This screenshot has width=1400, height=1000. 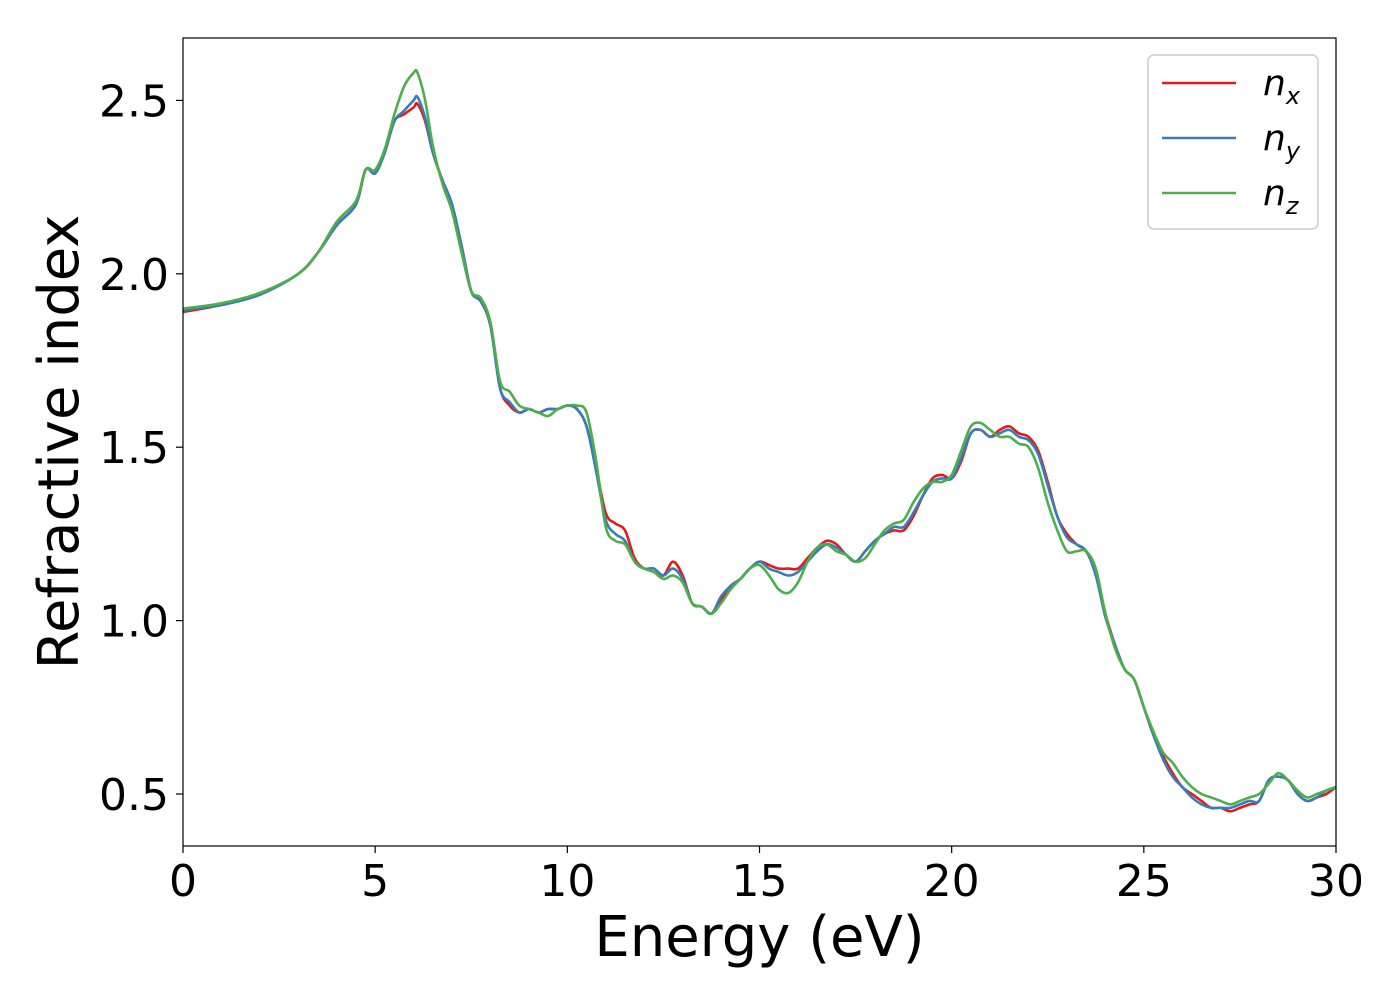 What do you see at coordinates (134, 101) in the screenshot?
I see `y-tick-label: 2.5` at bounding box center [134, 101].